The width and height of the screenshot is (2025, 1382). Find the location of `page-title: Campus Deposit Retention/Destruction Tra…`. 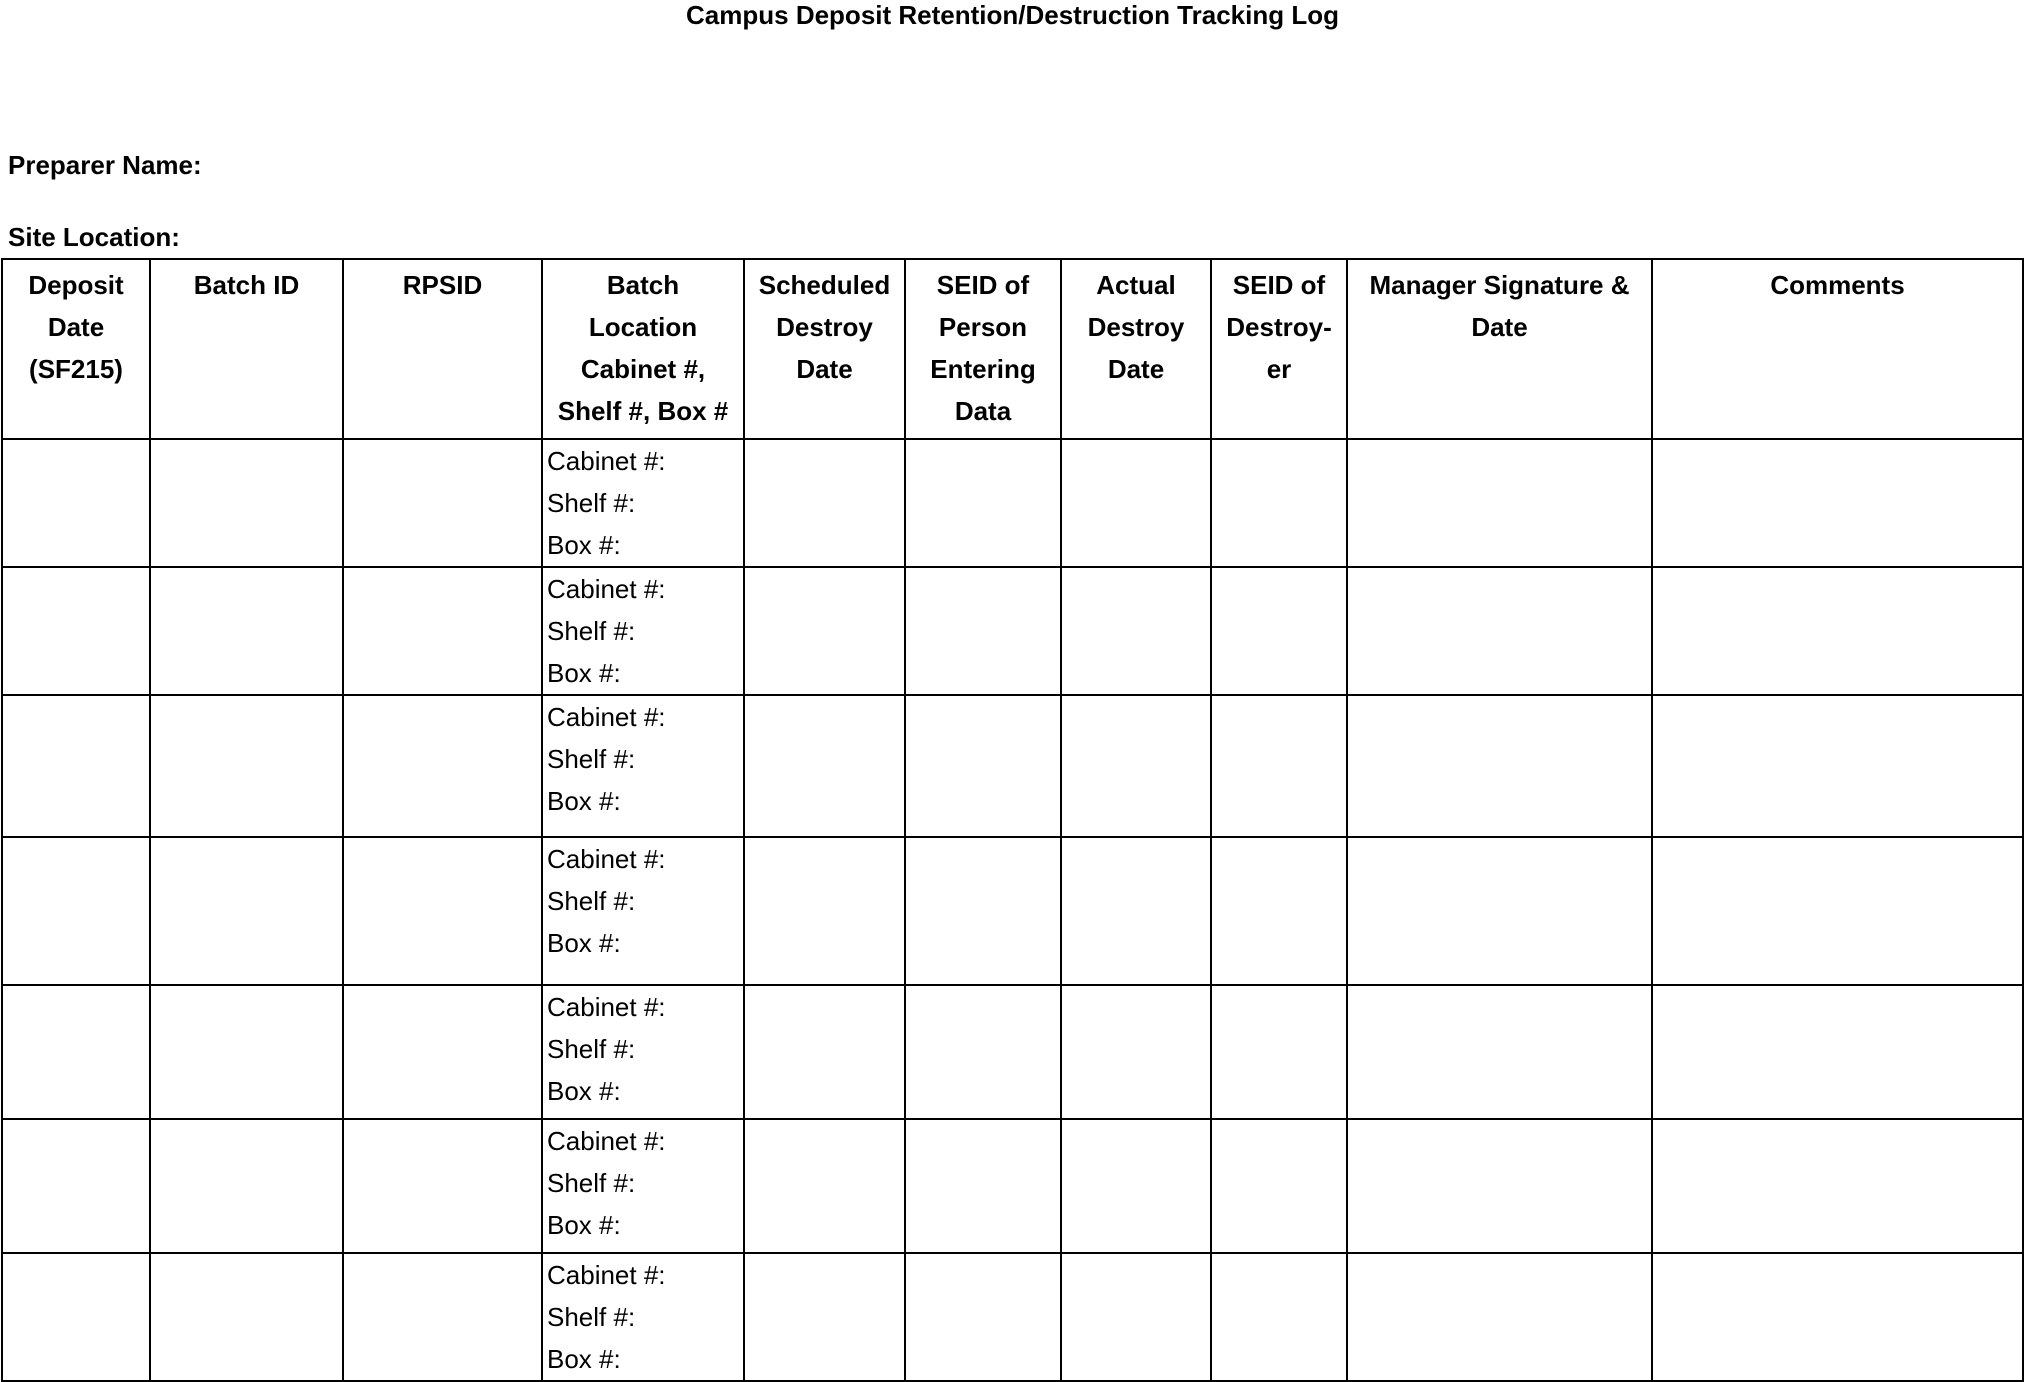

page-title: Campus Deposit Retention/Destruction Tra… is located at coordinates (1012, 15).